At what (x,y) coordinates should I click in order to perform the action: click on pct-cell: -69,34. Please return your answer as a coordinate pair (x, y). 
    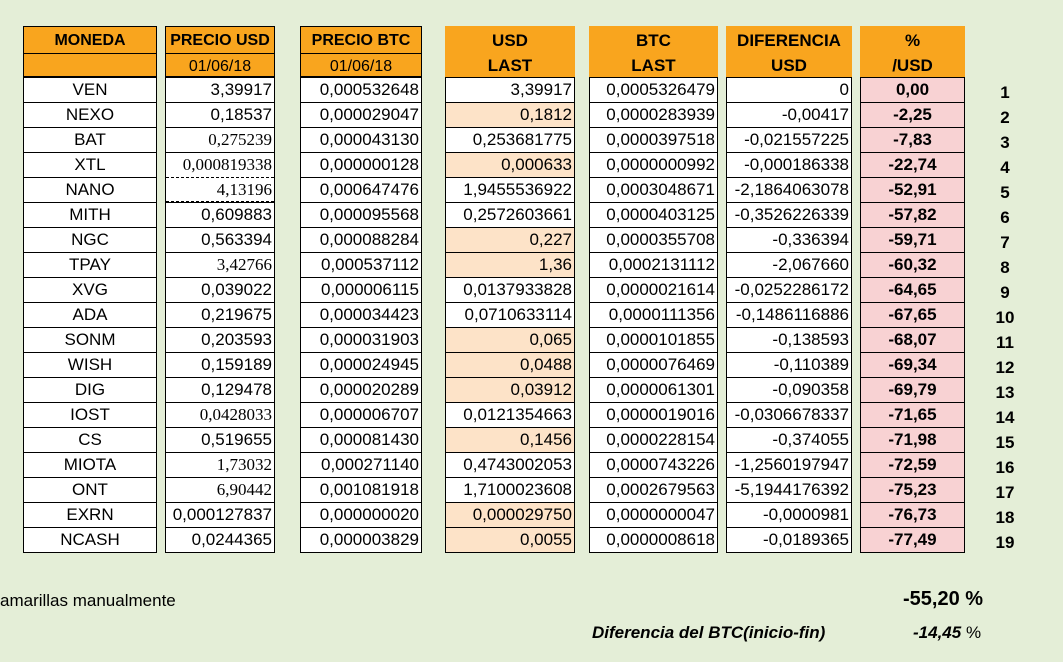
    Looking at the image, I should click on (912, 364).